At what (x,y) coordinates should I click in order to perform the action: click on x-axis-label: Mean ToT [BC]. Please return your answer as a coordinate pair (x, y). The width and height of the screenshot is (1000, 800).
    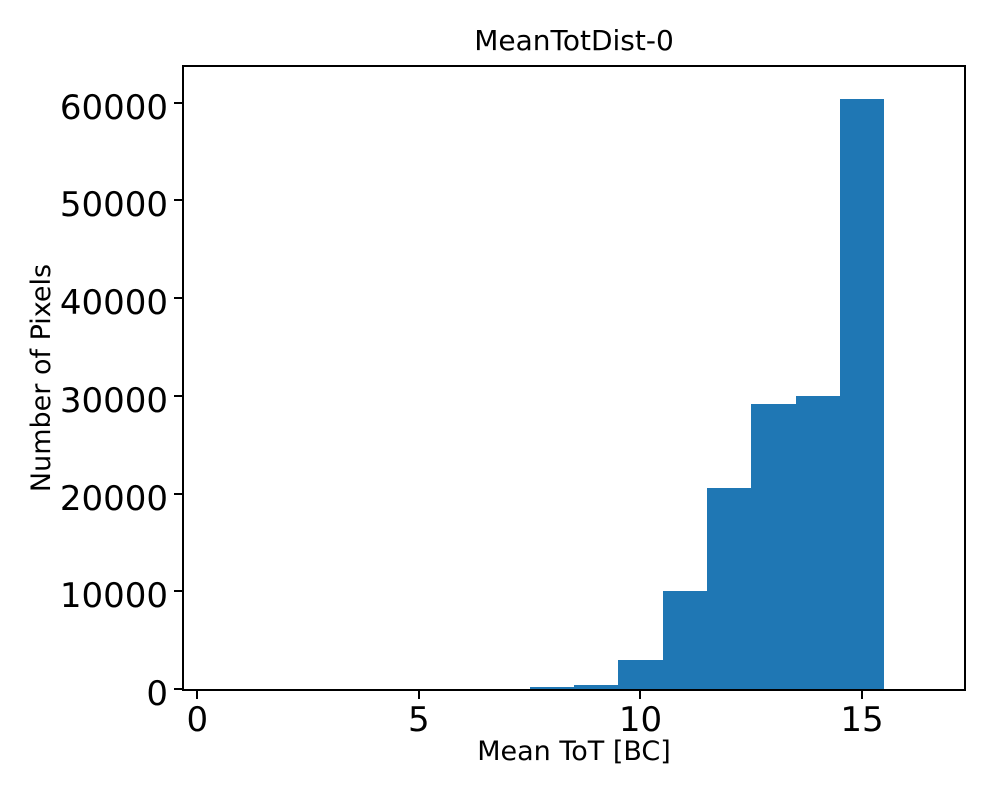
    Looking at the image, I should click on (574, 751).